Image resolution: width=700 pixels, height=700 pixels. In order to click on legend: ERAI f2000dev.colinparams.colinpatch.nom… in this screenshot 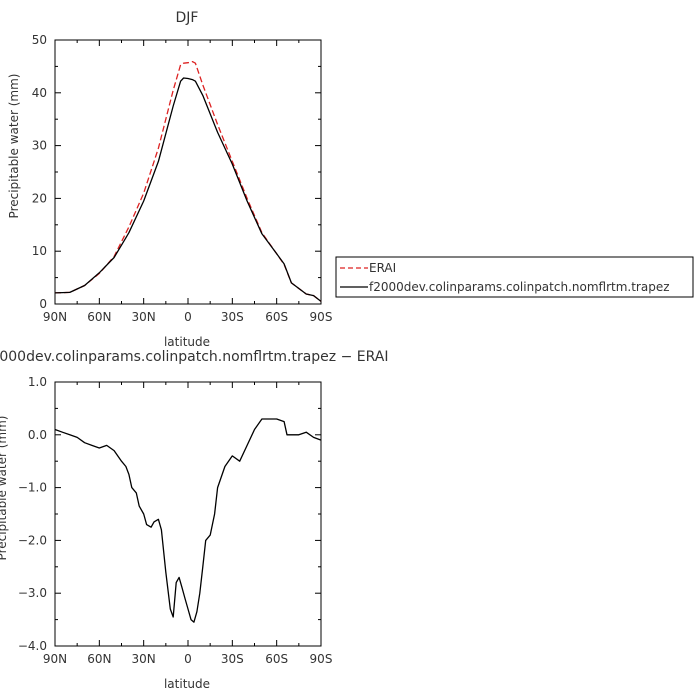, I will do `click(514, 277)`.